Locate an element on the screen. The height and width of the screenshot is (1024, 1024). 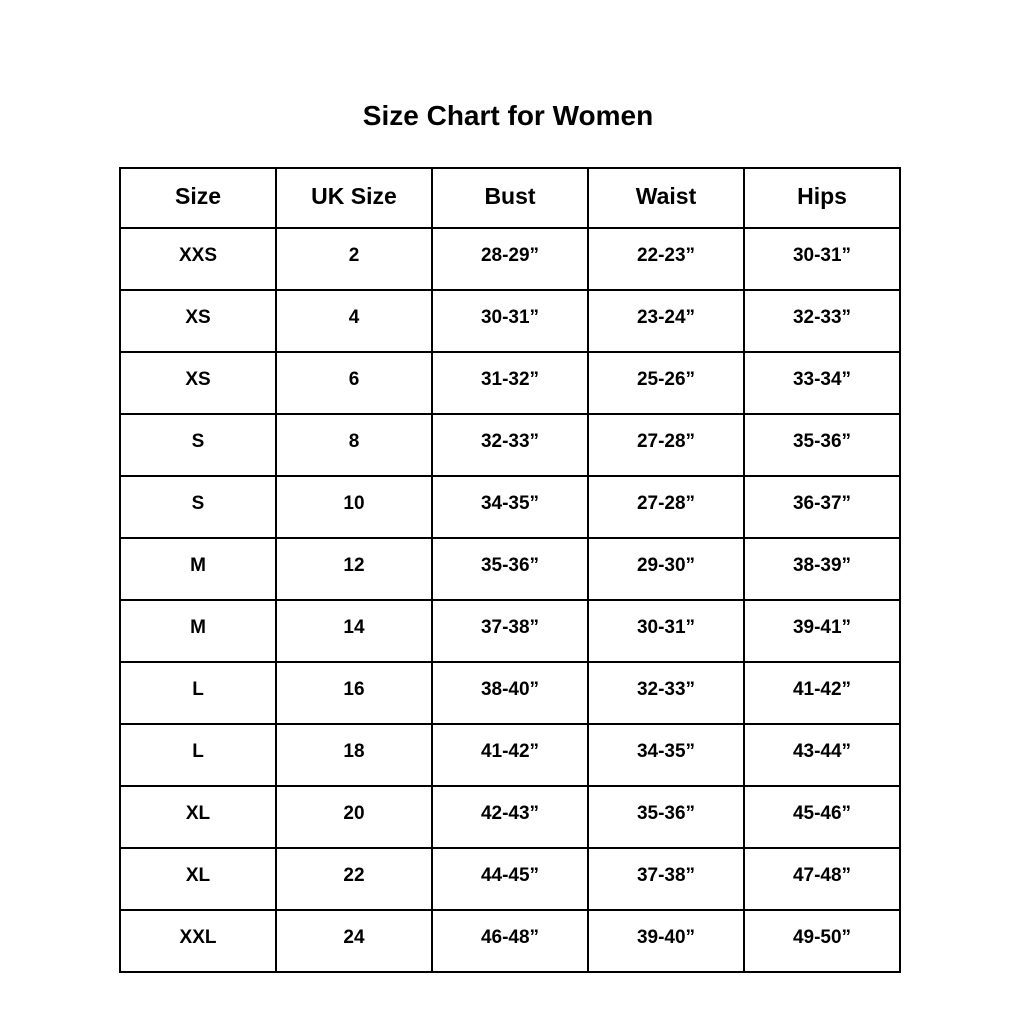
cell-waist: 29-30” is located at coordinates (666, 569).